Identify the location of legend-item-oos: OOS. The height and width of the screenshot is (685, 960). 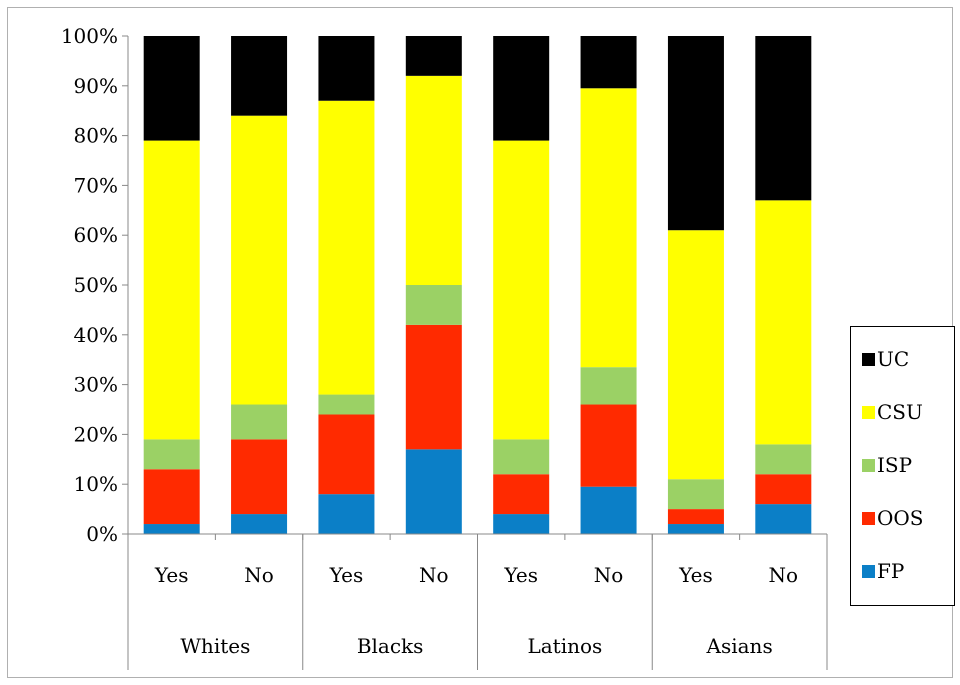
(893, 518).